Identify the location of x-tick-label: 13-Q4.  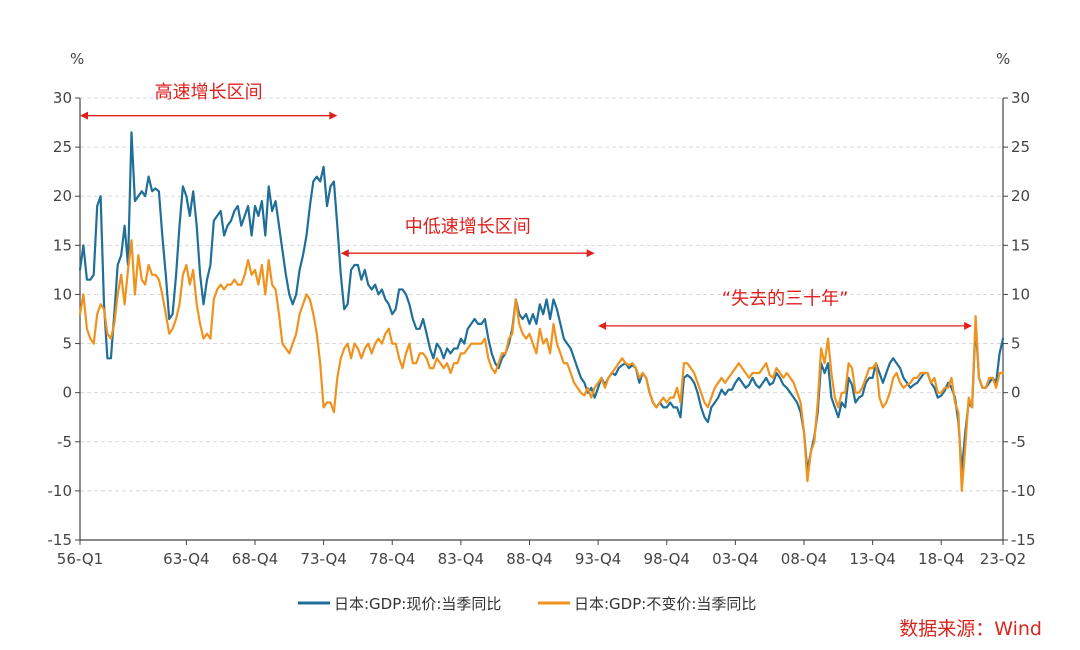
(872, 559).